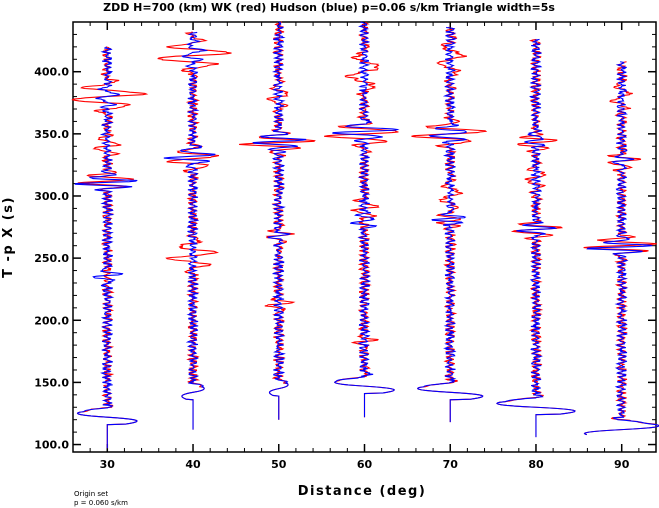 The width and height of the screenshot is (659, 508). Describe the element at coordinates (279, 464) in the screenshot. I see `x-tick-label: 50` at that location.